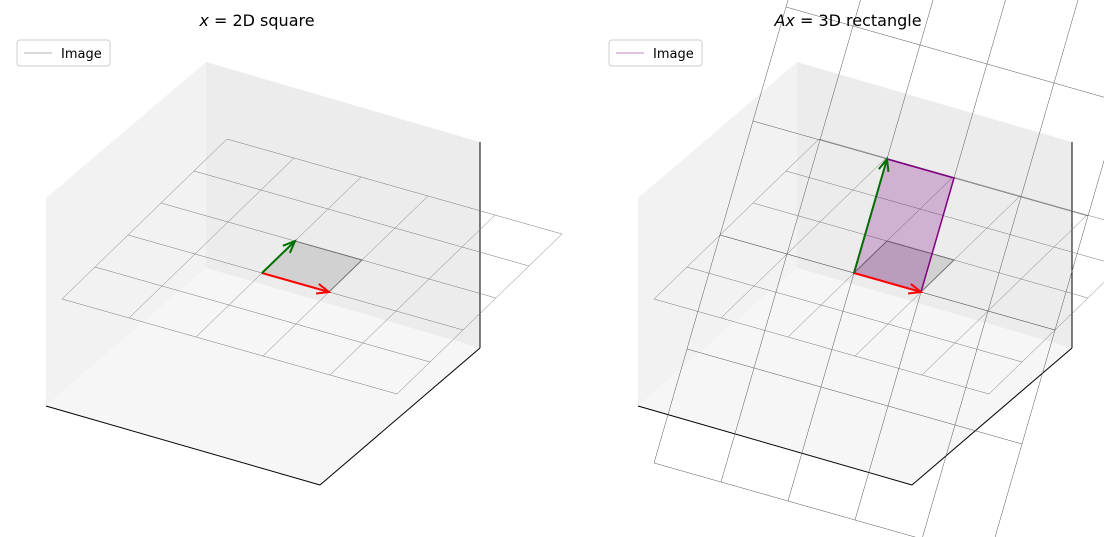  What do you see at coordinates (847, 20) in the screenshot?
I see `subplot-title: Ax = 3D rectangle` at bounding box center [847, 20].